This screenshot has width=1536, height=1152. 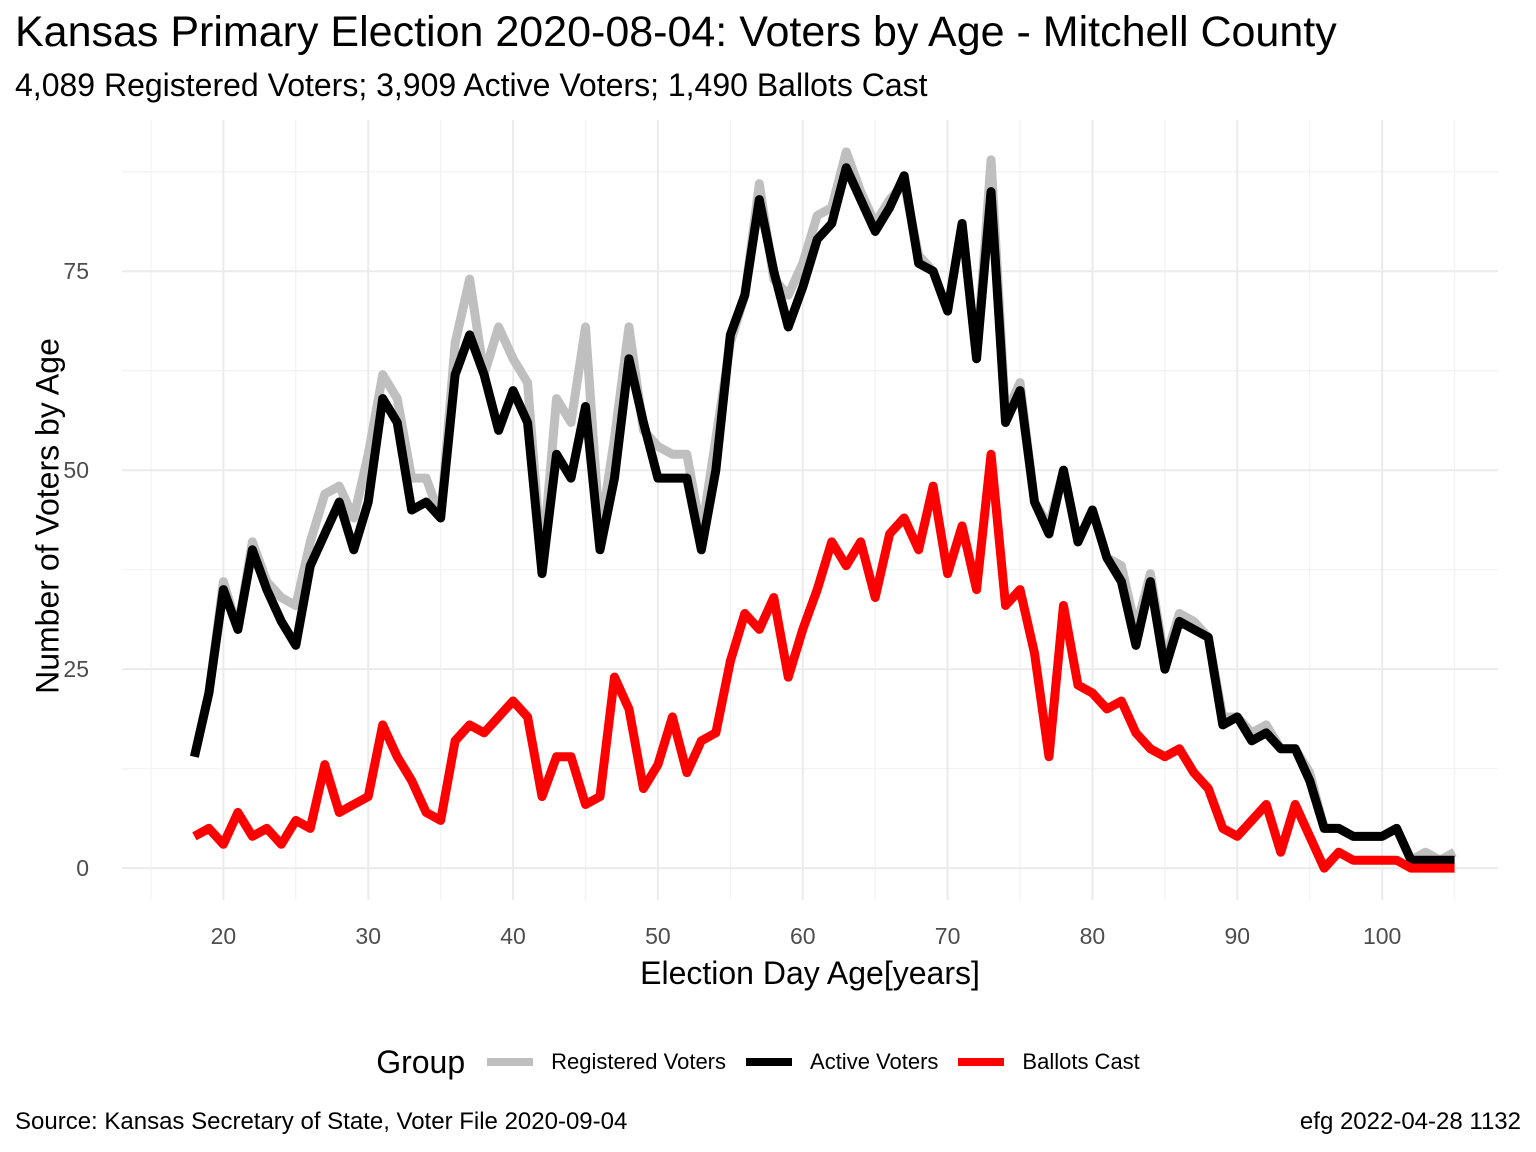 I want to click on legend-key-ballots, so click(x=981, y=1062).